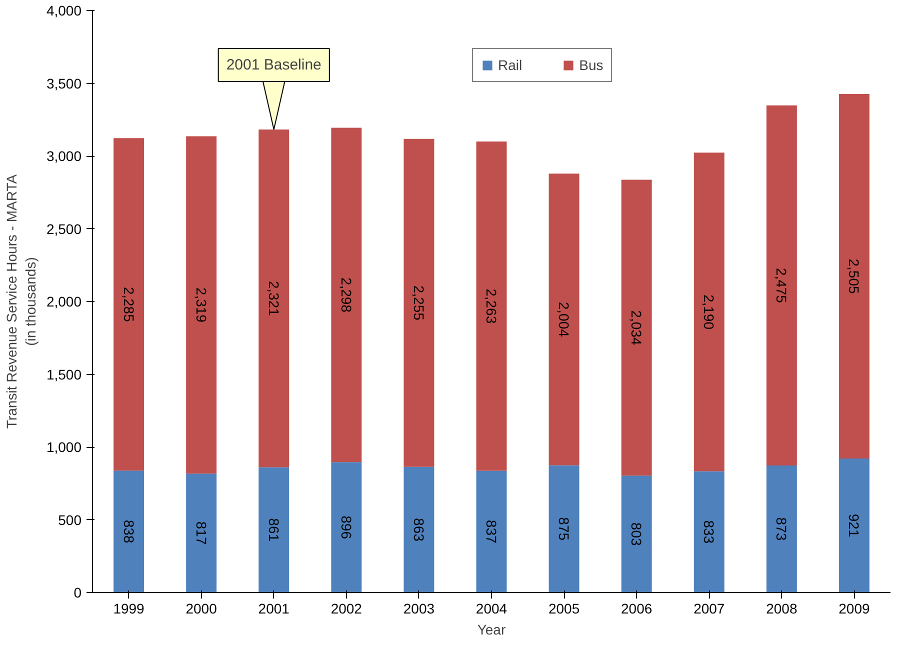 This screenshot has width=905, height=645. I want to click on data-label: 2,319, so click(201, 305).